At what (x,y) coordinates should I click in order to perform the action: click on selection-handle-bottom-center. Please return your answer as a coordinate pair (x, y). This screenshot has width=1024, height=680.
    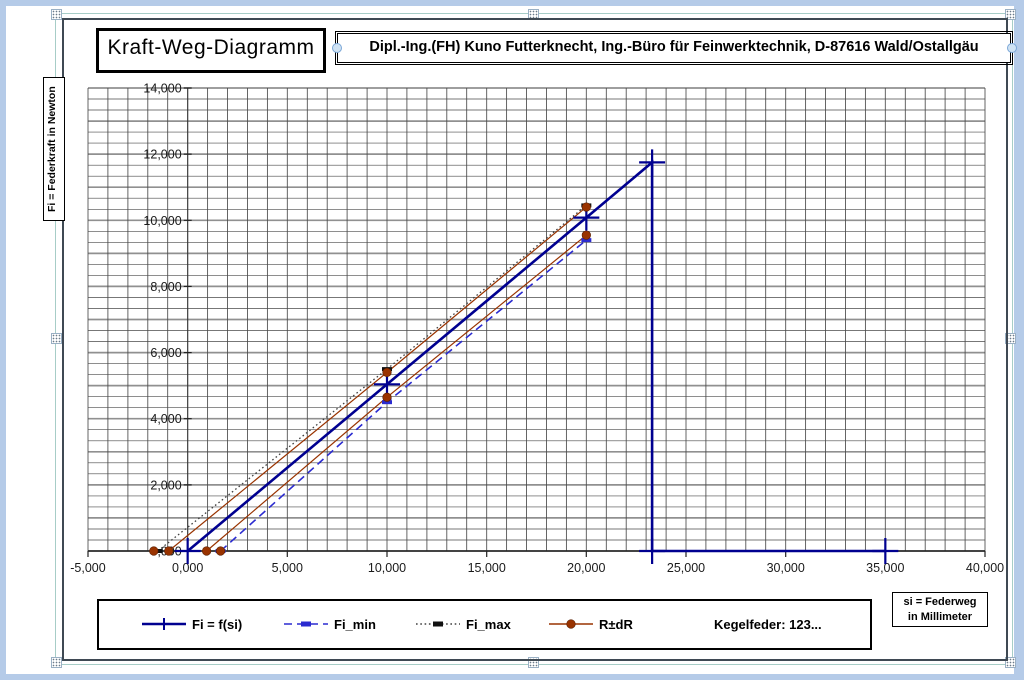
    Looking at the image, I should click on (533, 662).